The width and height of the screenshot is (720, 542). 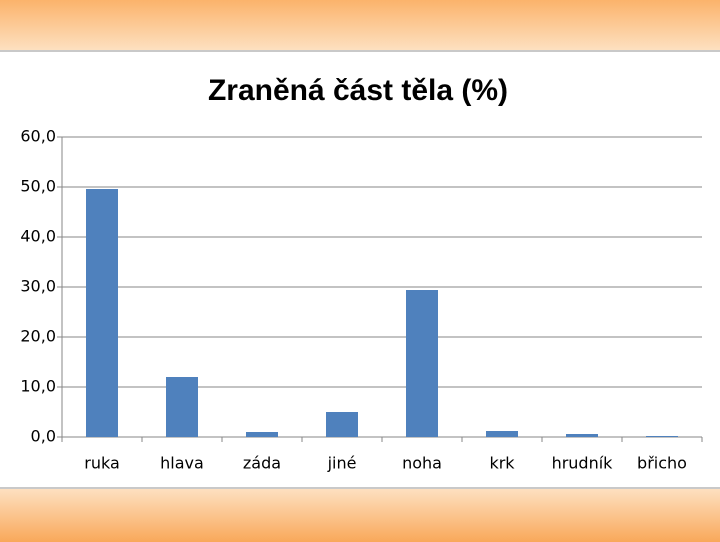 What do you see at coordinates (38, 186) in the screenshot?
I see `y-tick-label: 50,0` at bounding box center [38, 186].